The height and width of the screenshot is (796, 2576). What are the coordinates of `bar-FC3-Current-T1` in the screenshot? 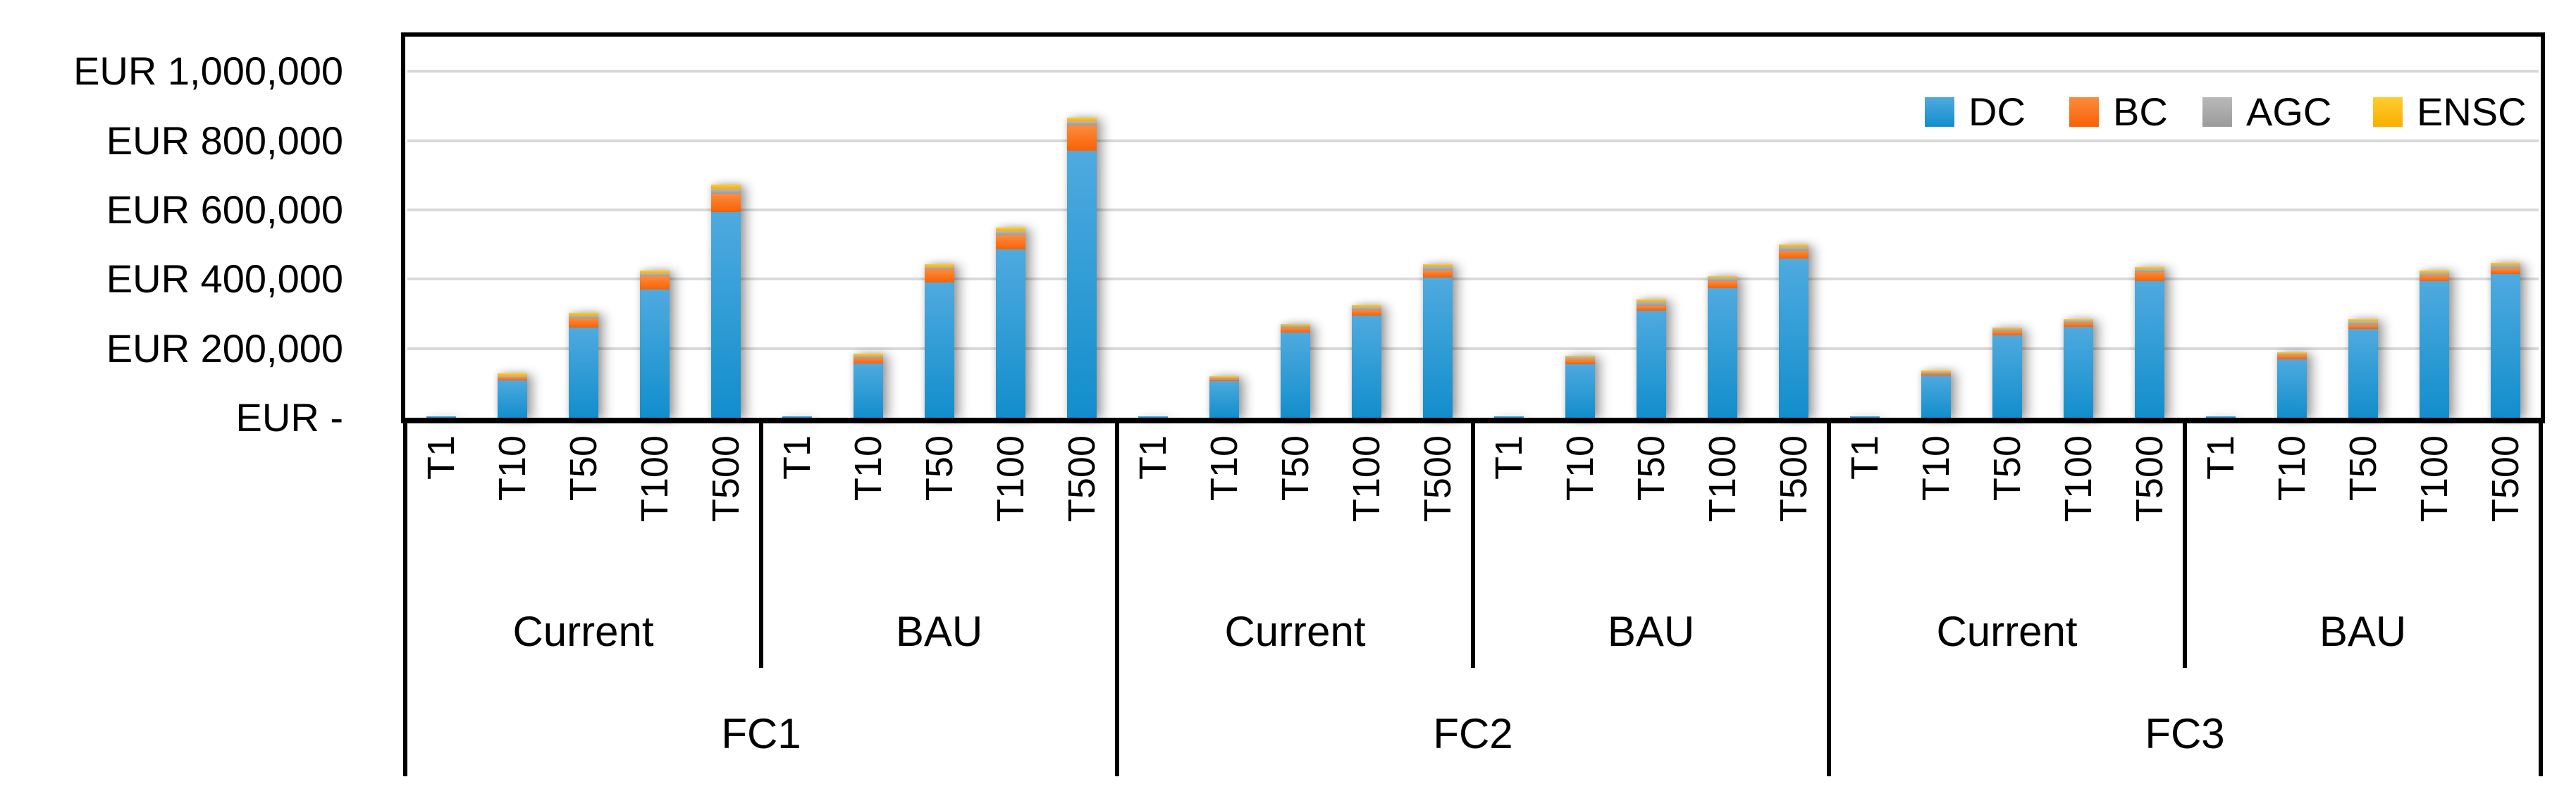 It's located at (1864, 417).